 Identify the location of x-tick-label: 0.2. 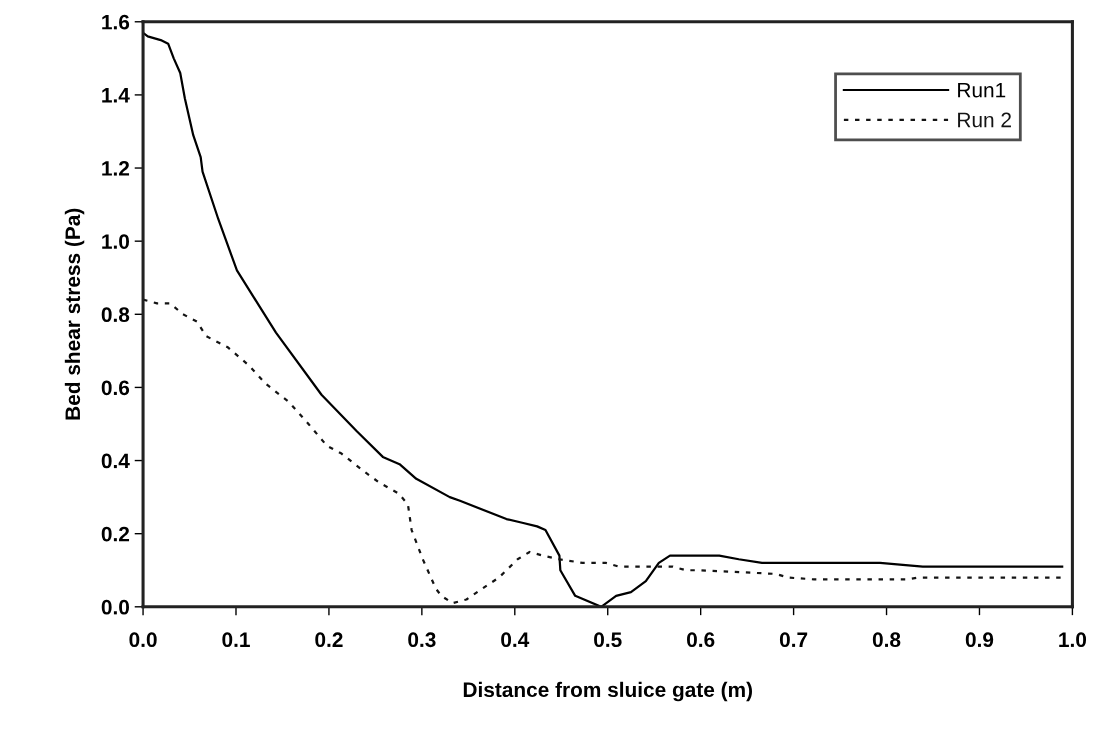
(329, 640).